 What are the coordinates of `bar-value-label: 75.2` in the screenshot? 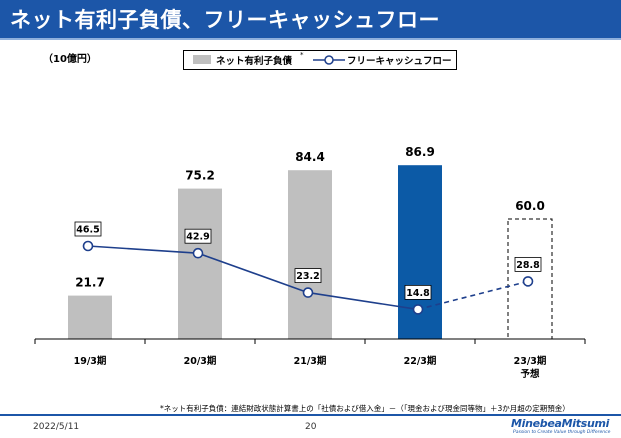 It's located at (200, 176).